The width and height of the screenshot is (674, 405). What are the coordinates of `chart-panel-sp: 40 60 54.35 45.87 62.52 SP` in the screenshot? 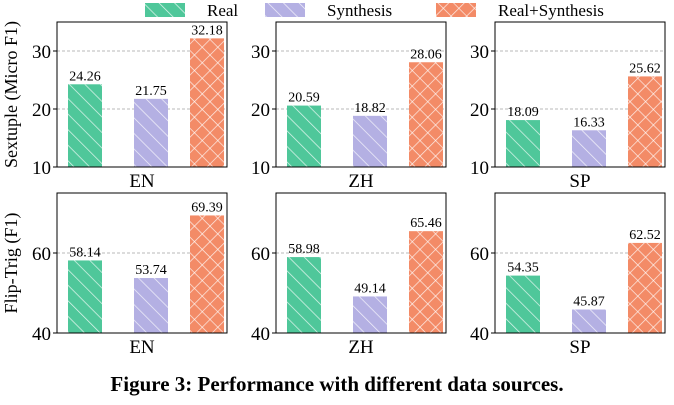 It's located at (568, 275).